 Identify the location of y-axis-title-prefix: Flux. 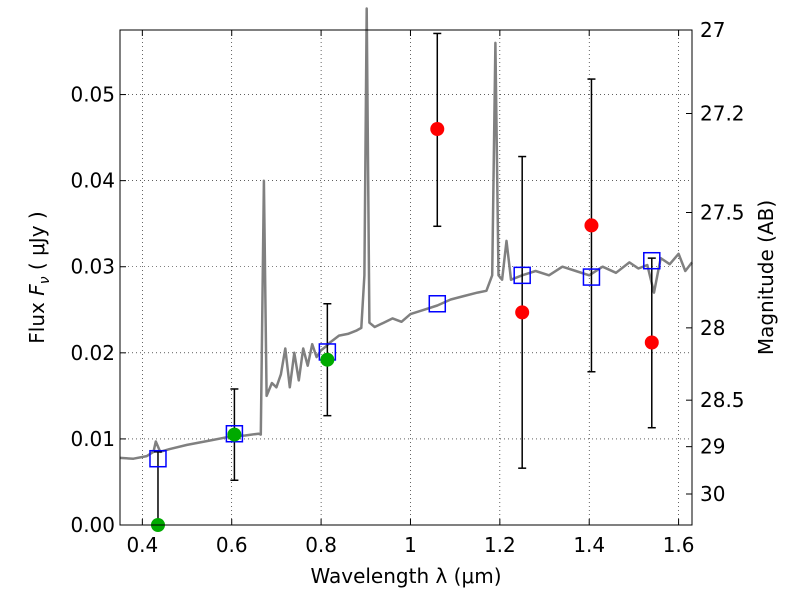
(37, 320).